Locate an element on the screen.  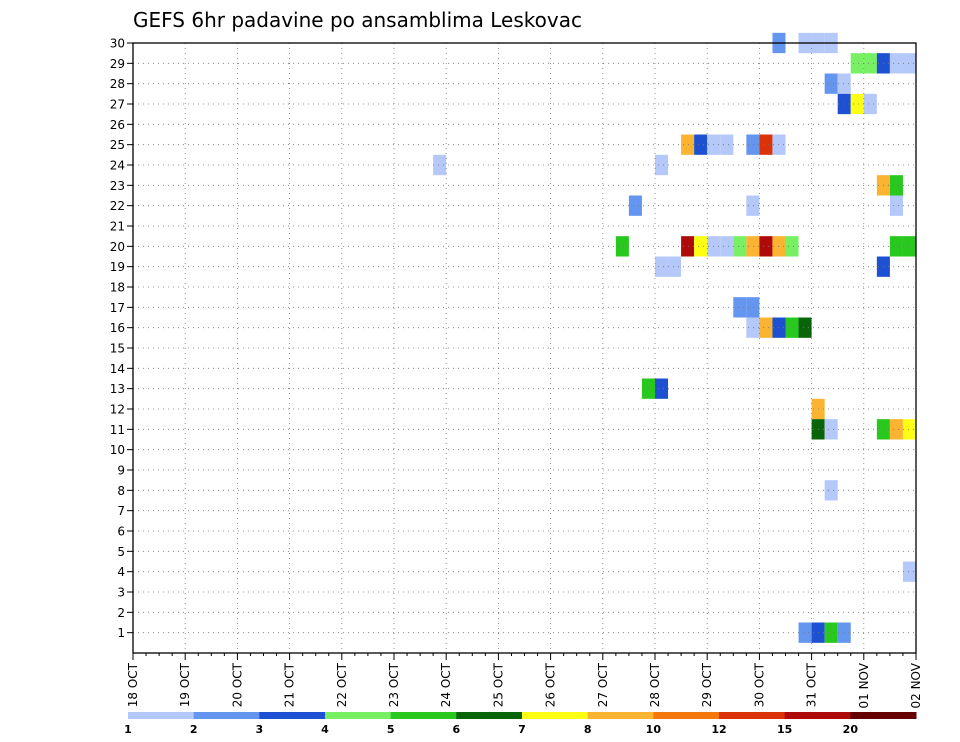
colorbar-label: 2 is located at coordinates (194, 729).